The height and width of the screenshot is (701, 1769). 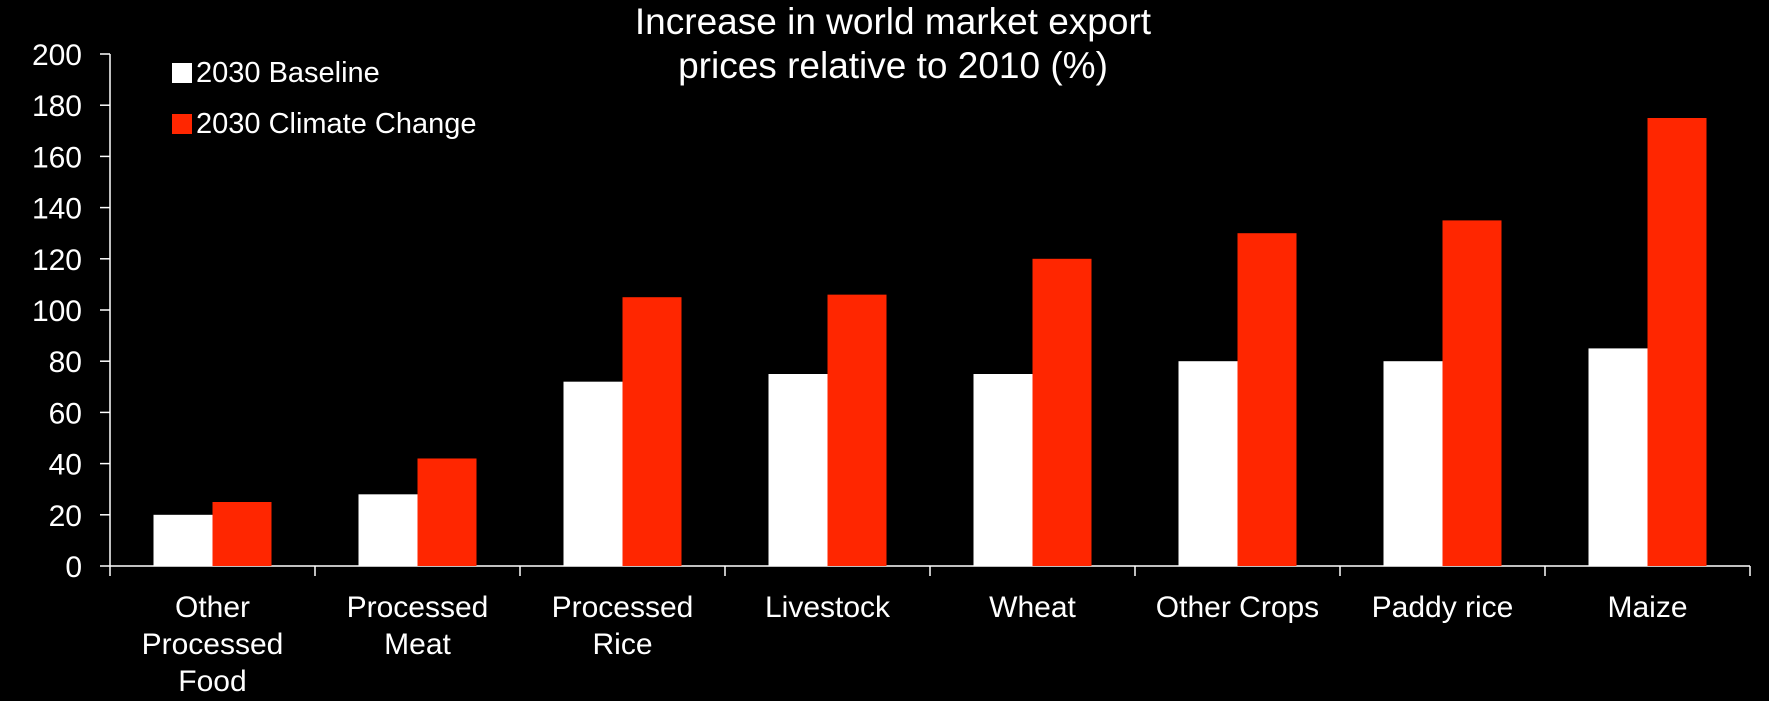 I want to click on x-tick-label: Livestock, so click(x=828, y=607).